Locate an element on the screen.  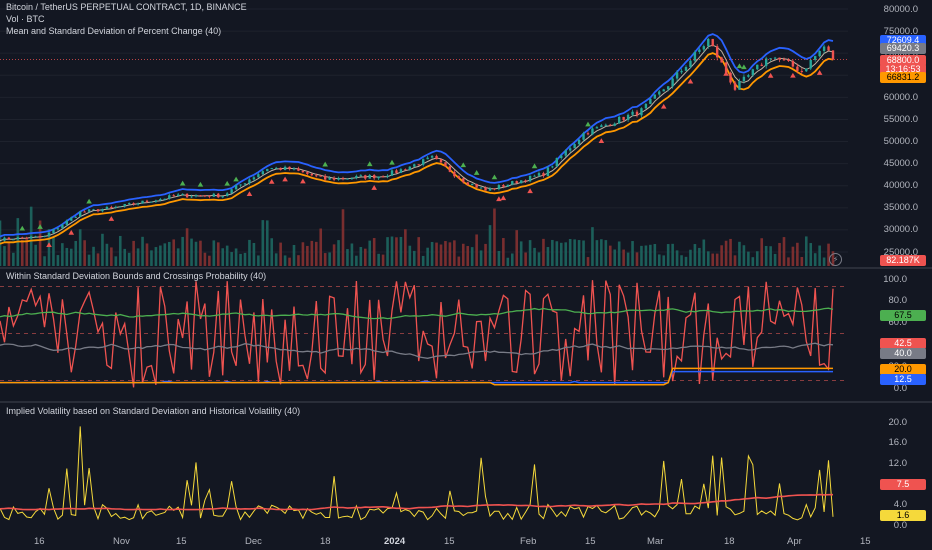
price-axis-label: 50000.0 is located at coordinates (900, 142).